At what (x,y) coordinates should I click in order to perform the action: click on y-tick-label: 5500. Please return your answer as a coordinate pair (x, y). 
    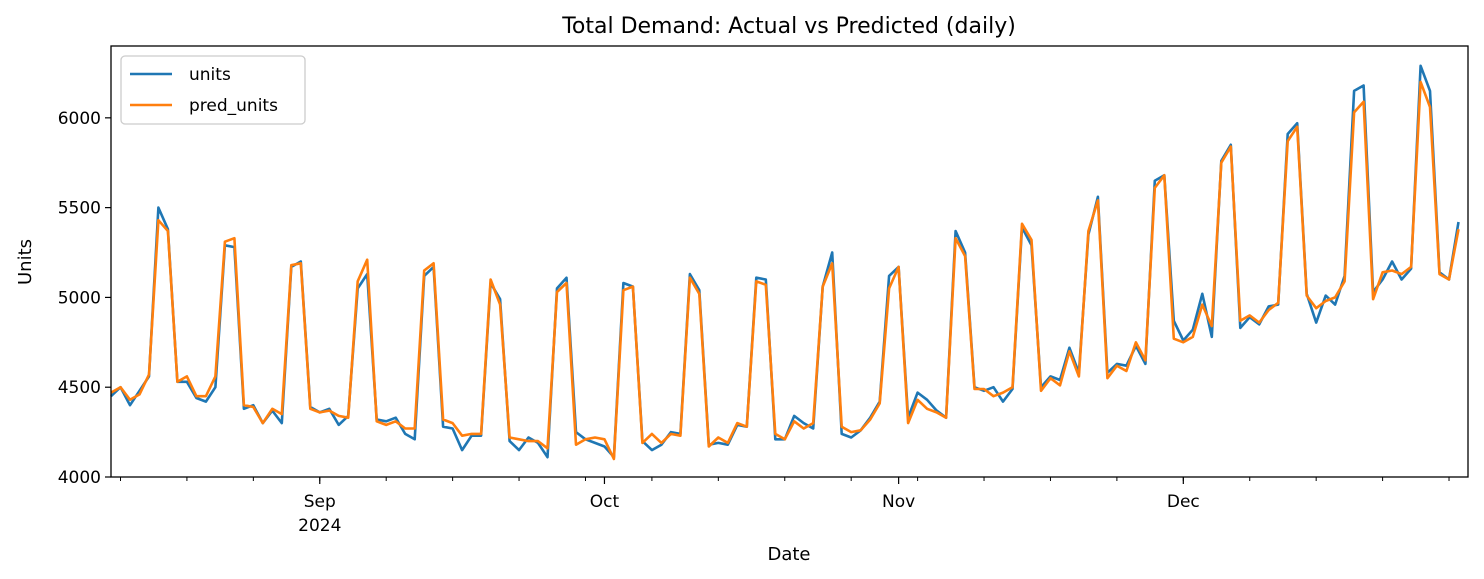
    Looking at the image, I should click on (79, 209).